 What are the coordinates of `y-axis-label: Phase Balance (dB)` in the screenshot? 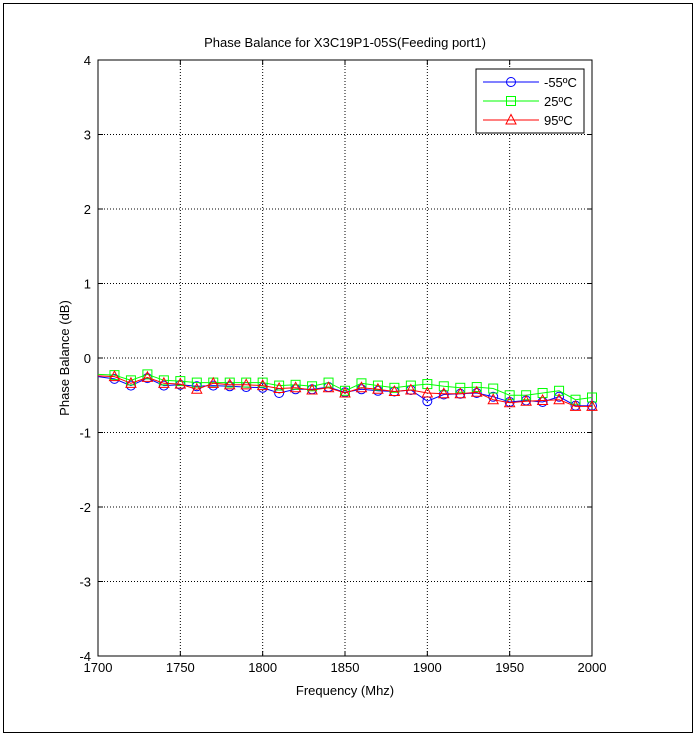 It's located at (64, 358).